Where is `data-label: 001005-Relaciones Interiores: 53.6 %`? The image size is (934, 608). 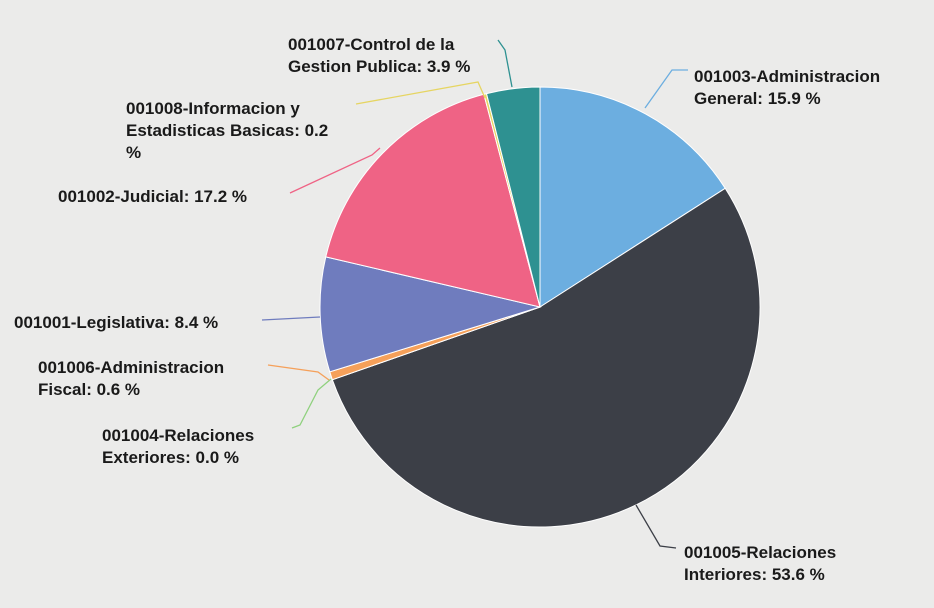
data-label: 001005-Relaciones Interiores: 53.6 % is located at coordinates (760, 563).